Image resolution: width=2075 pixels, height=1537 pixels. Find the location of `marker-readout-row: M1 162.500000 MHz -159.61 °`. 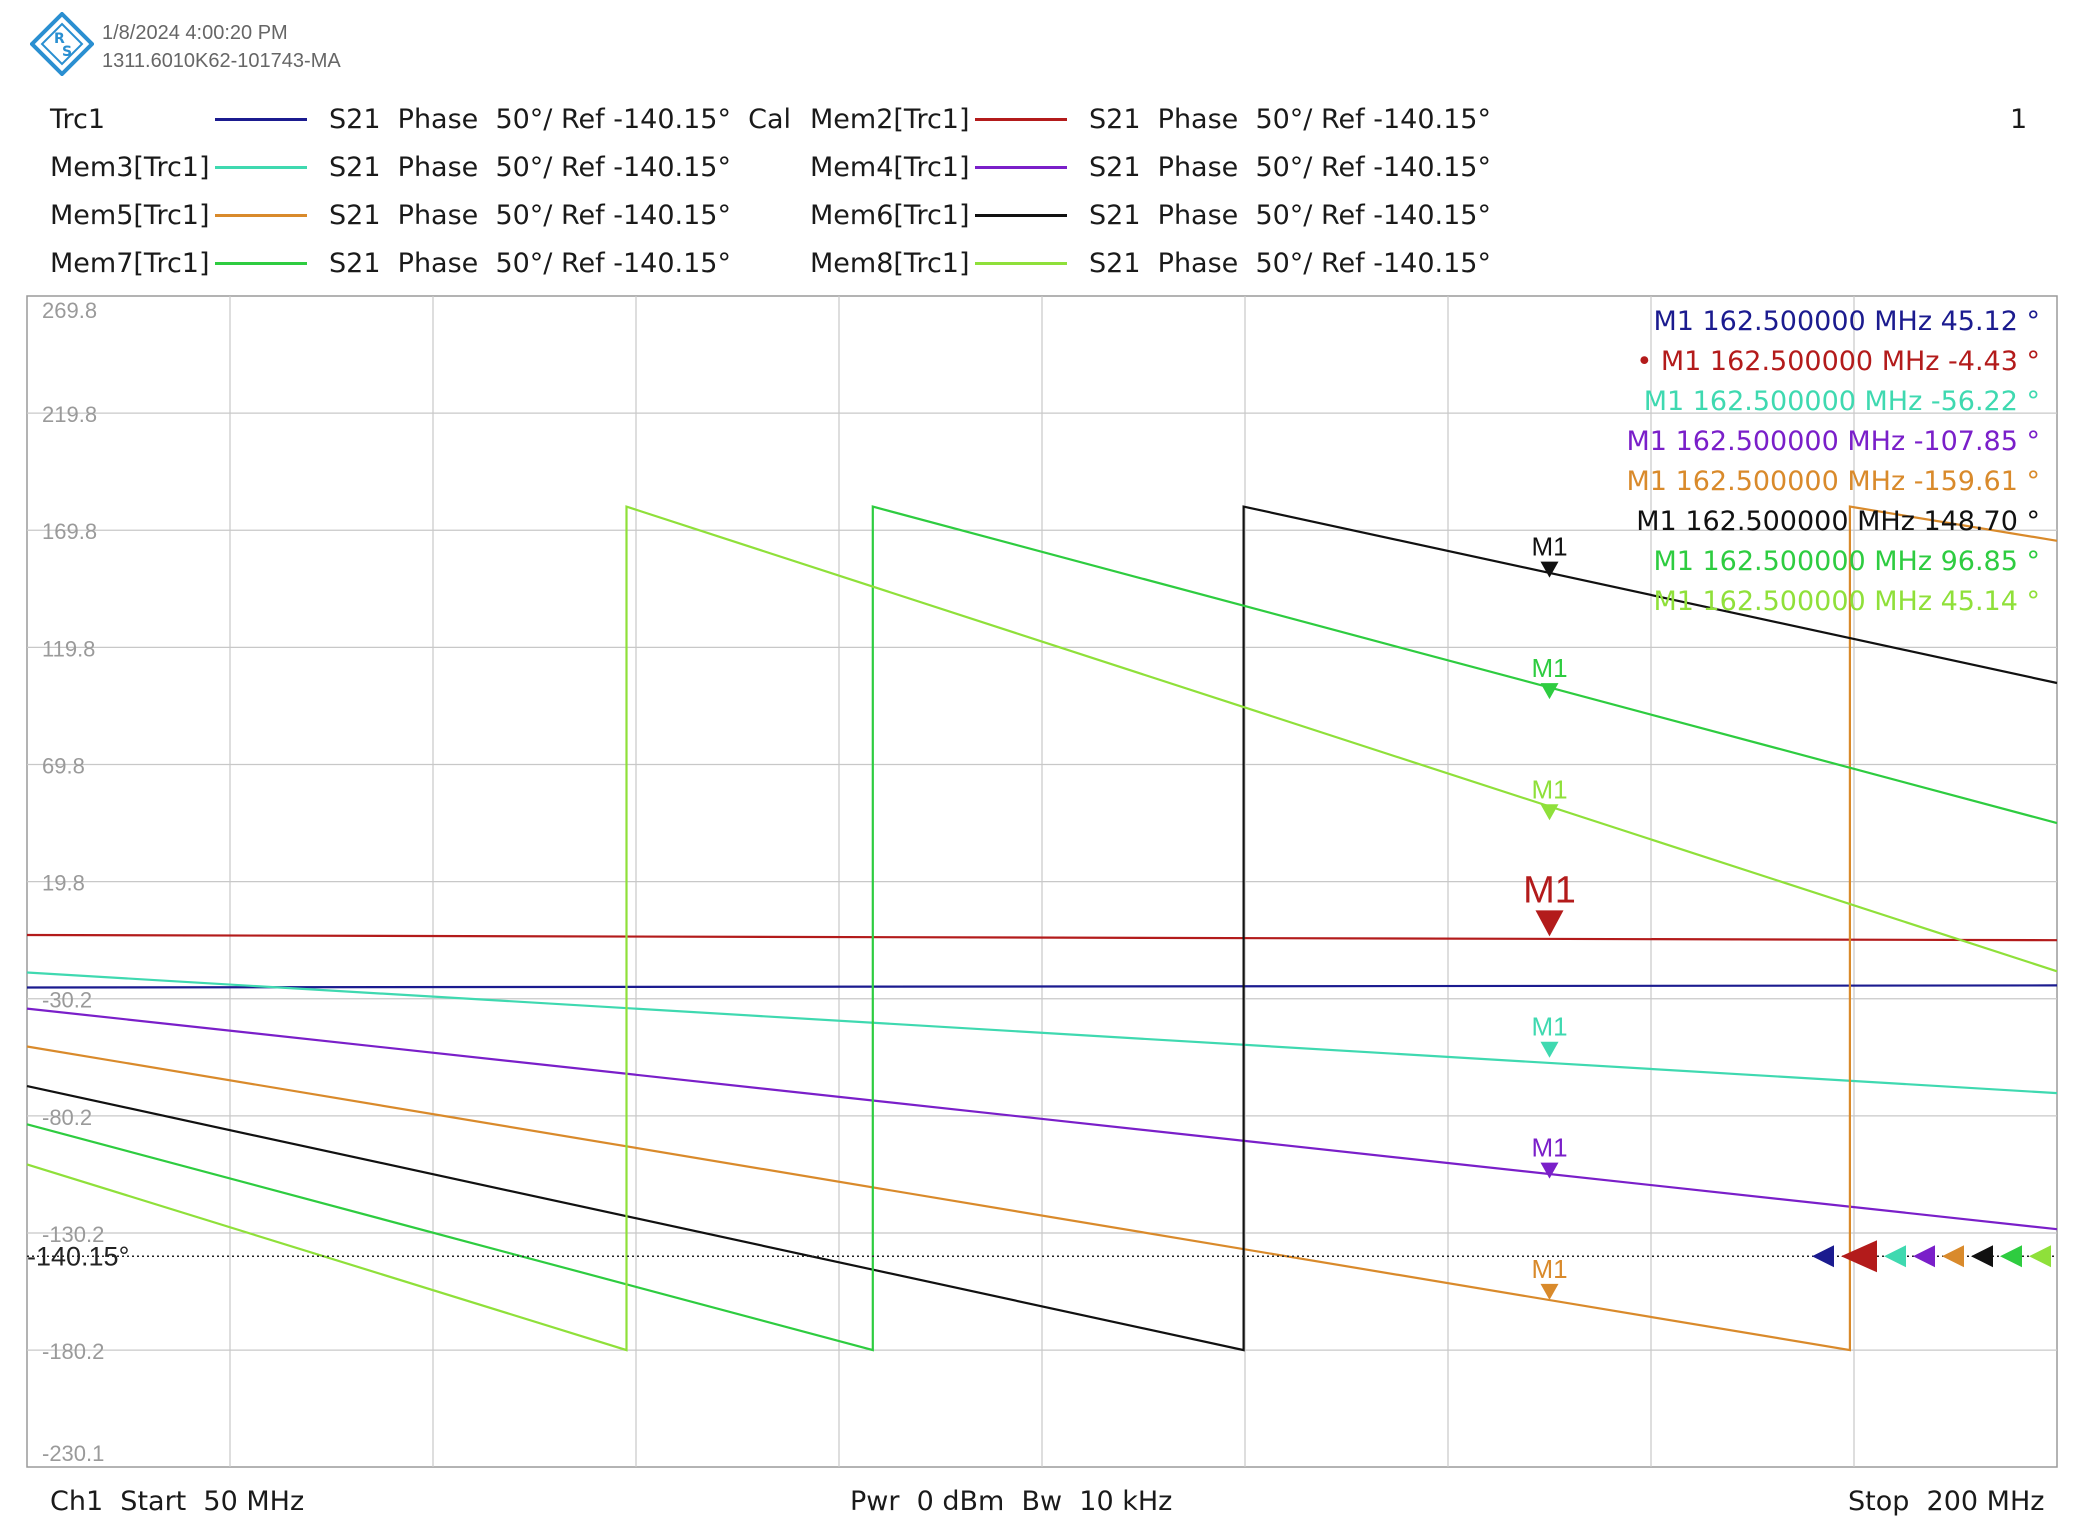

marker-readout-row: M1 162.500000 MHz -159.61 ° is located at coordinates (1833, 481).